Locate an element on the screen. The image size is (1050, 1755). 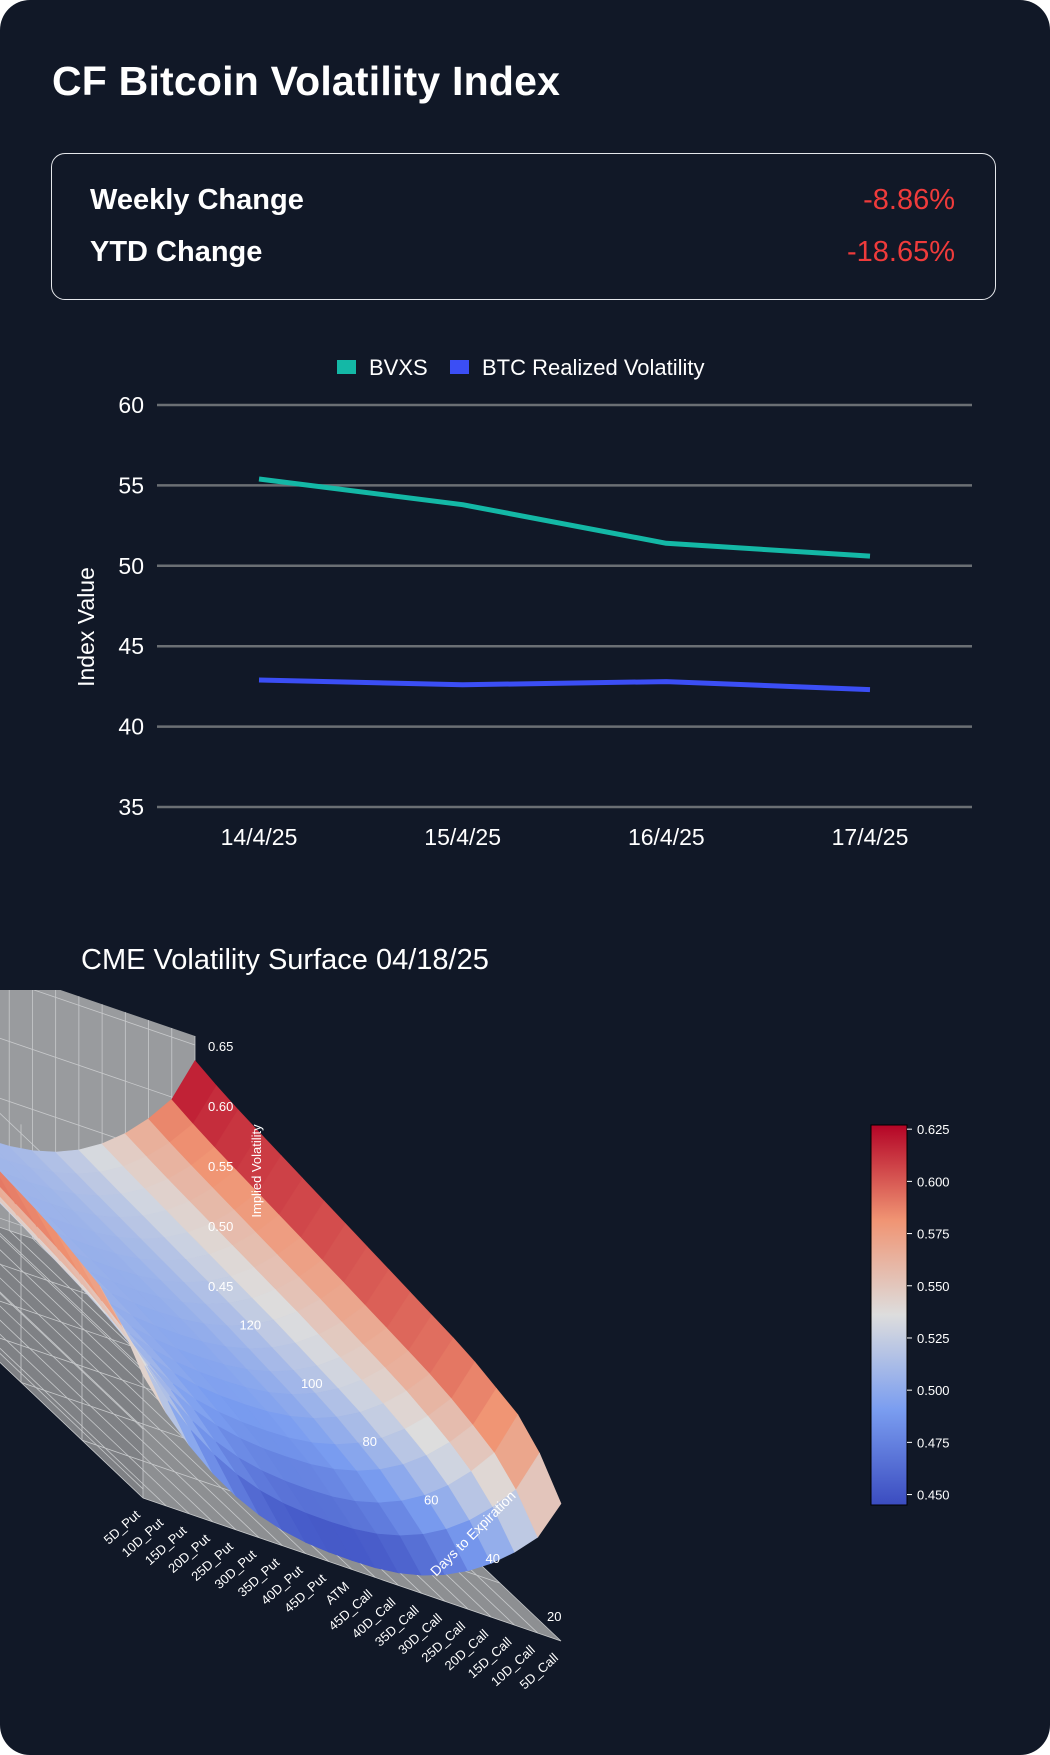
y-tick-label: 35 is located at coordinates (131, 807).